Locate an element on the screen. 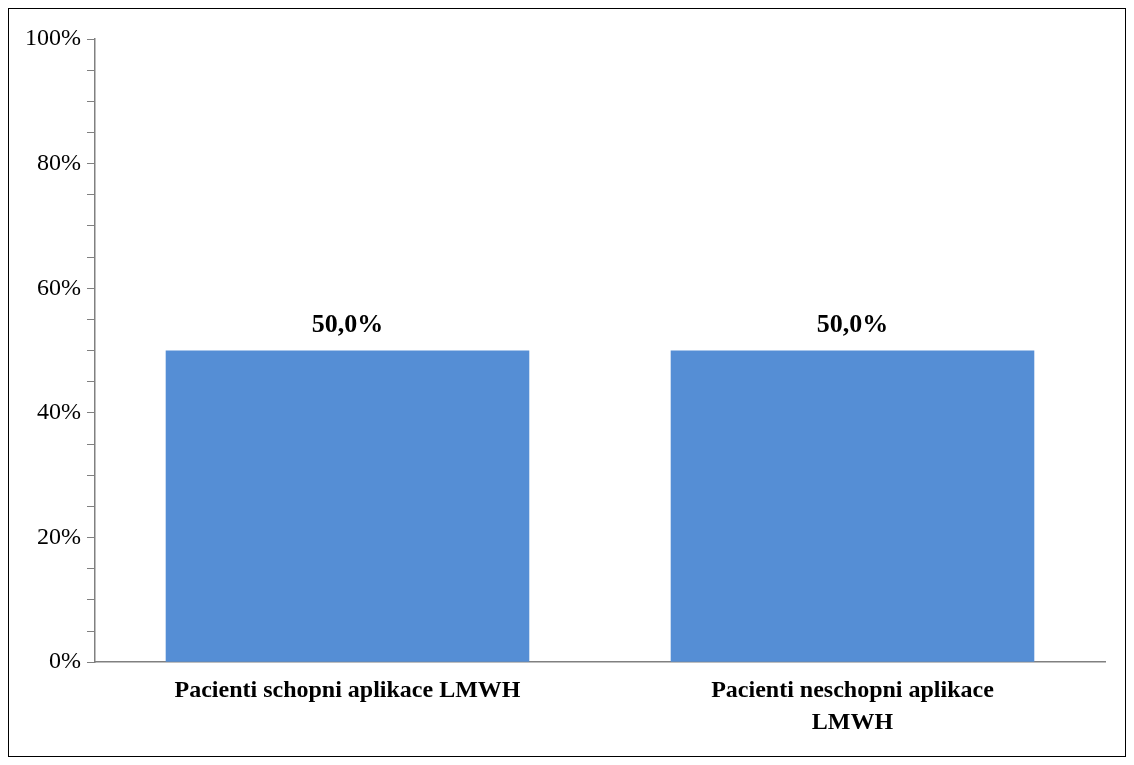 The image size is (1134, 765). y-tick-label: 100% is located at coordinates (52, 37).